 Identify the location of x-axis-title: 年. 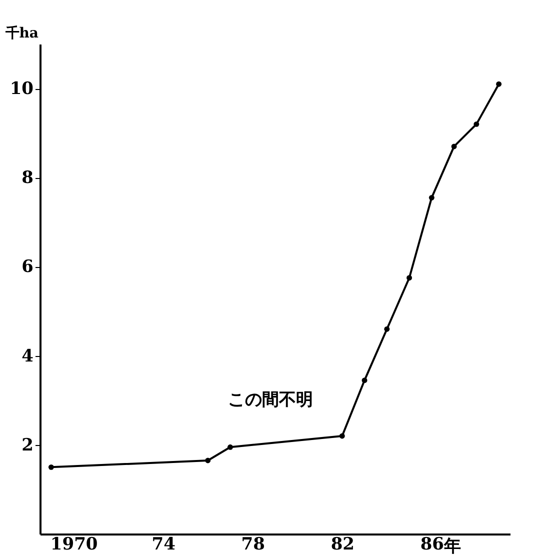
(452, 546).